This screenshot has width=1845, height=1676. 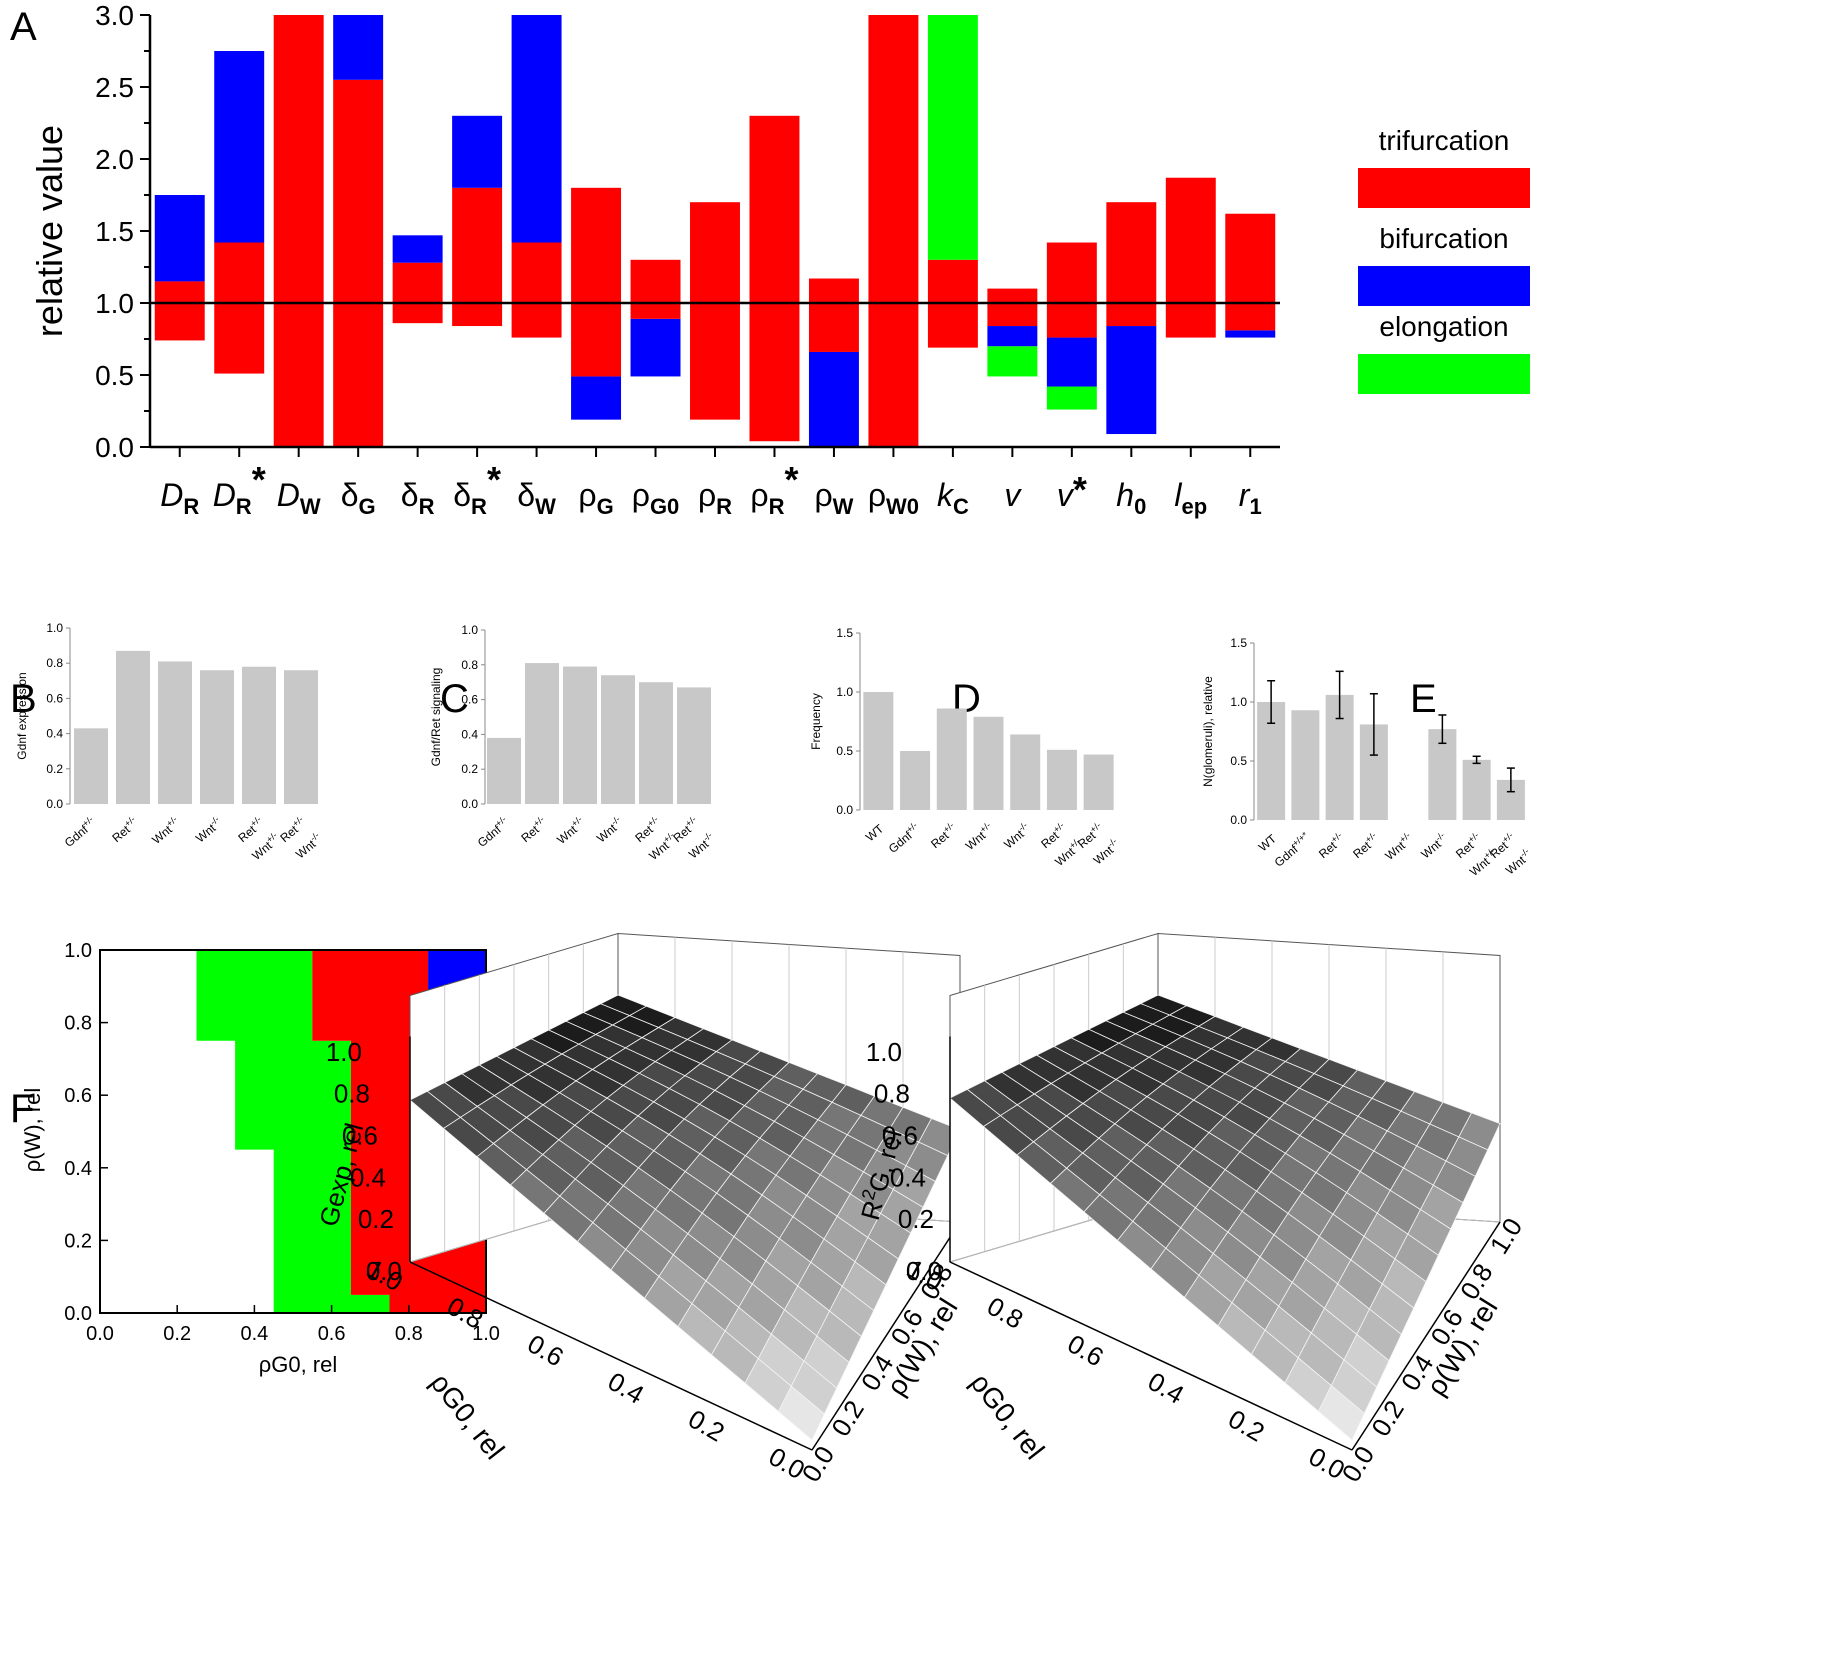 What do you see at coordinates (298, 1364) in the screenshot?
I see `x-axis-title: ρG0, rel` at bounding box center [298, 1364].